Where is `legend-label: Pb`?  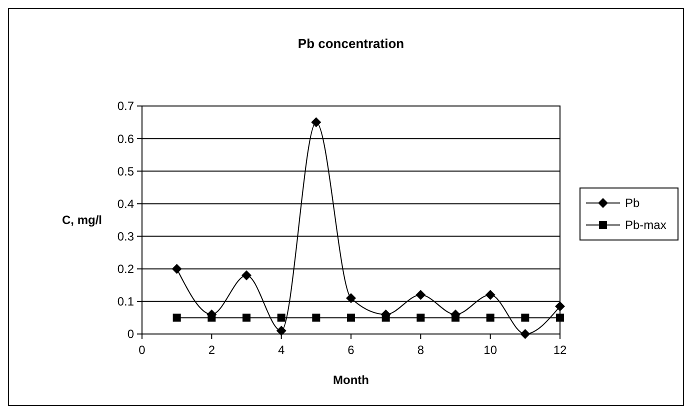
legend-label: Pb is located at coordinates (632, 203).